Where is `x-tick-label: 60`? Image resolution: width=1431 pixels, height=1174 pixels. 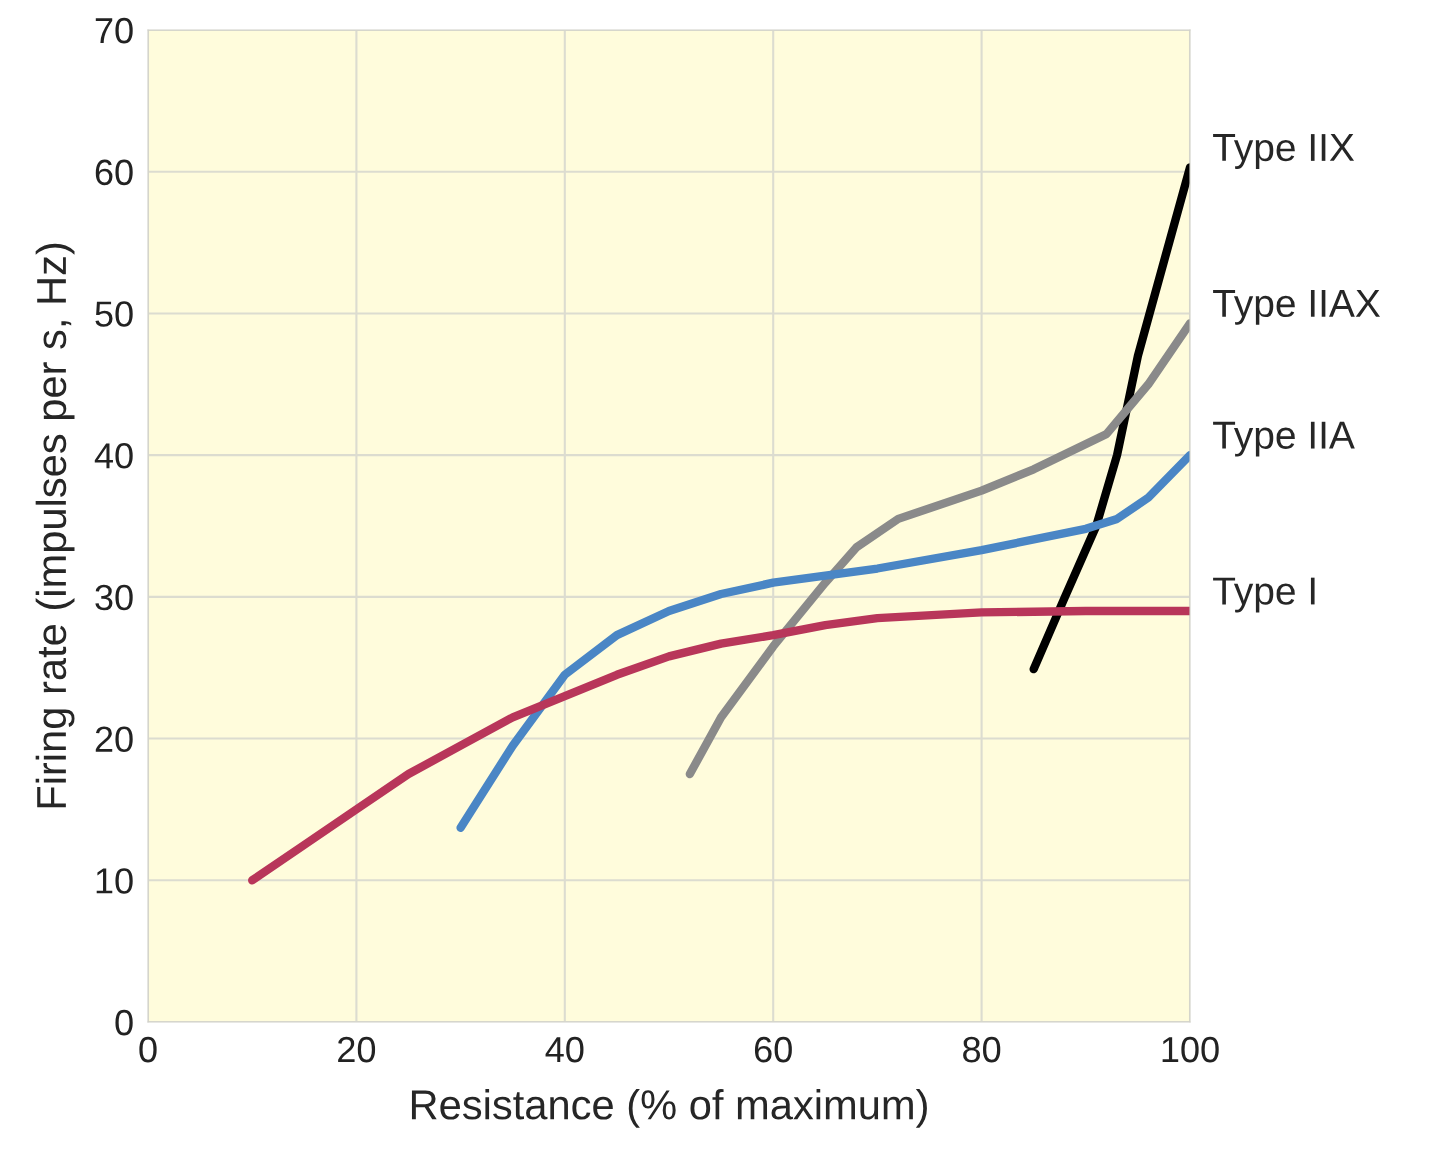 x-tick-label: 60 is located at coordinates (773, 1049).